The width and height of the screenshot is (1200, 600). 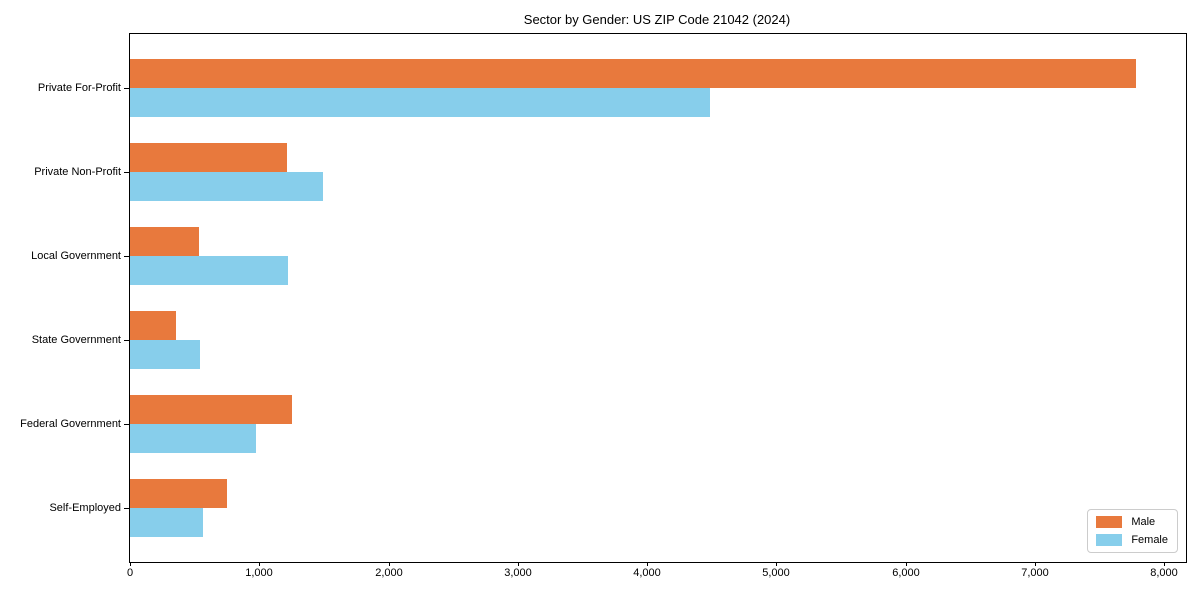 I want to click on x-tick-label: 7,000, so click(x=1035, y=573).